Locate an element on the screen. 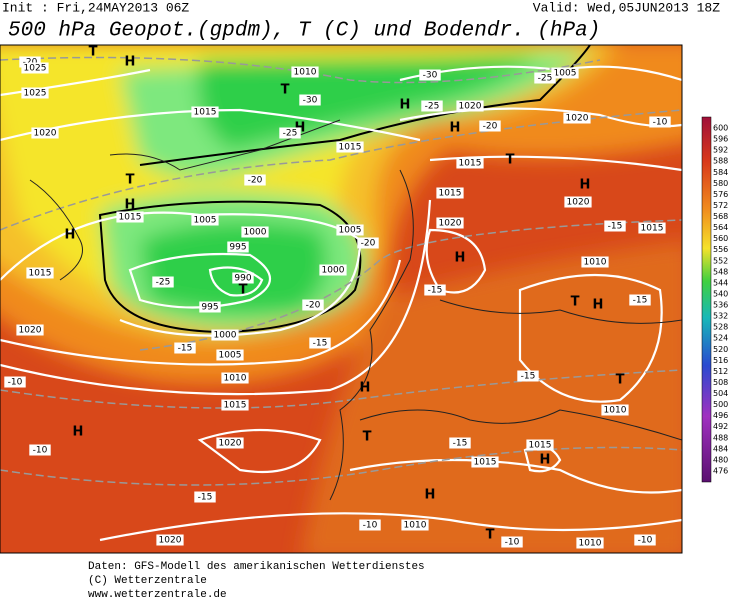 Image resolution: width=732 pixels, height=600 pixels. colorbar-label: 596 is located at coordinates (720, 139).